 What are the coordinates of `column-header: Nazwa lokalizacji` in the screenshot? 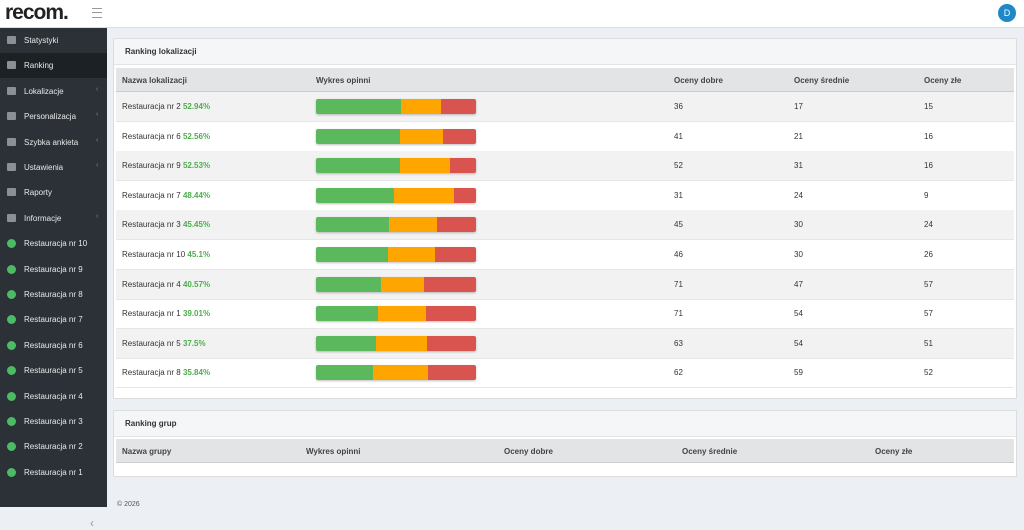 It's located at (154, 80).